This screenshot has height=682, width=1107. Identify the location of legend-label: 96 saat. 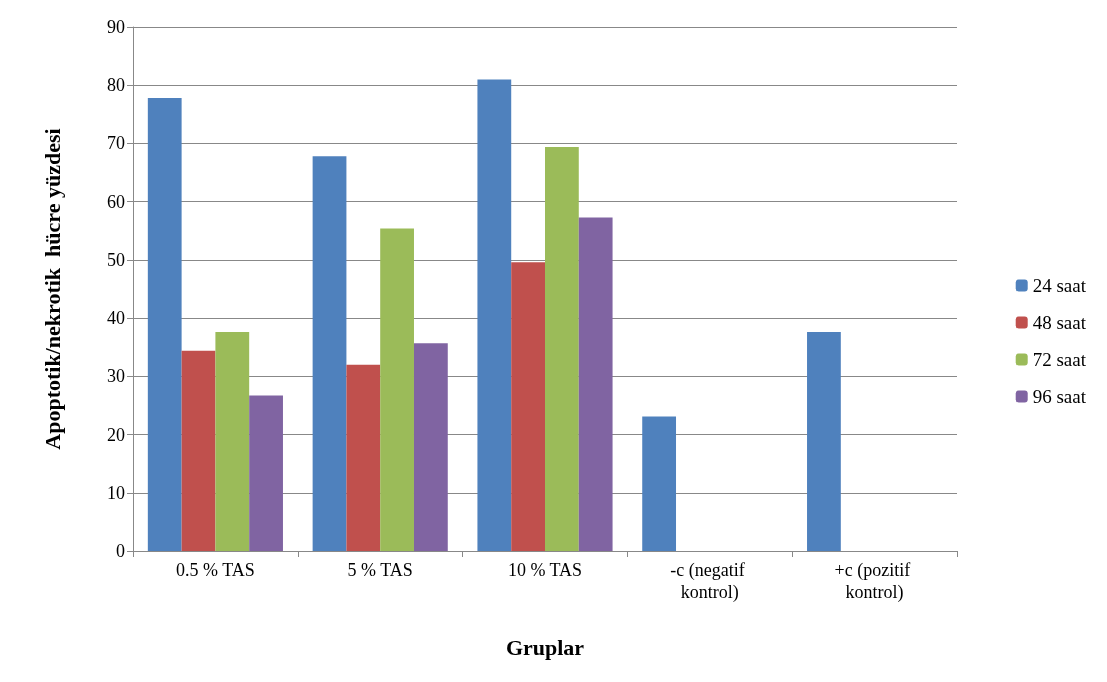
(1059, 396).